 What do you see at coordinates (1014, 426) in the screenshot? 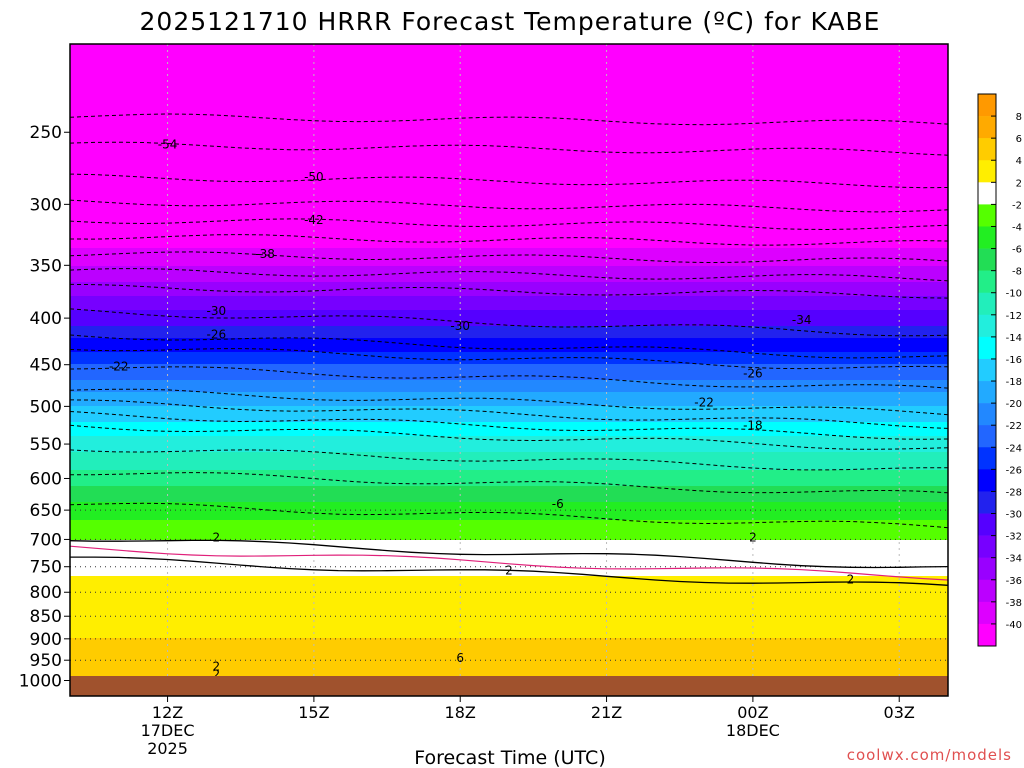
I see `colorbar-label: -22` at bounding box center [1014, 426].